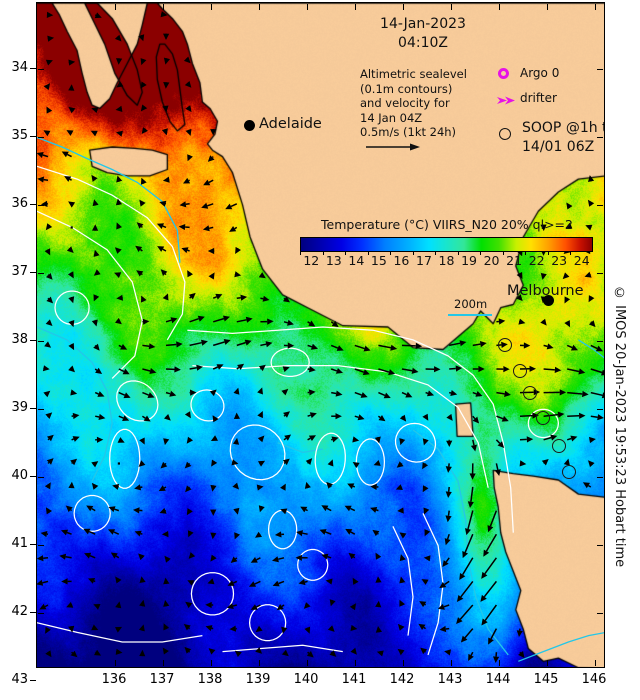  I want to click on latitude-tick, so click(33, 612).